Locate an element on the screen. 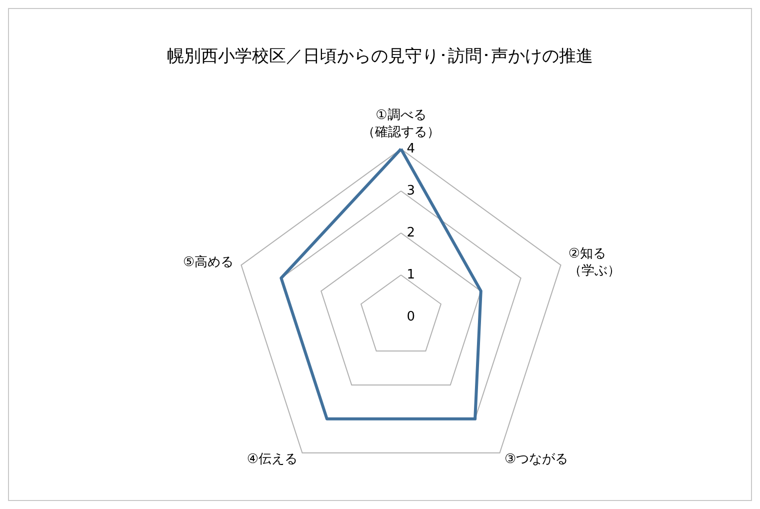 The image size is (760, 509). spoke-label: ⑤高める is located at coordinates (208, 262).